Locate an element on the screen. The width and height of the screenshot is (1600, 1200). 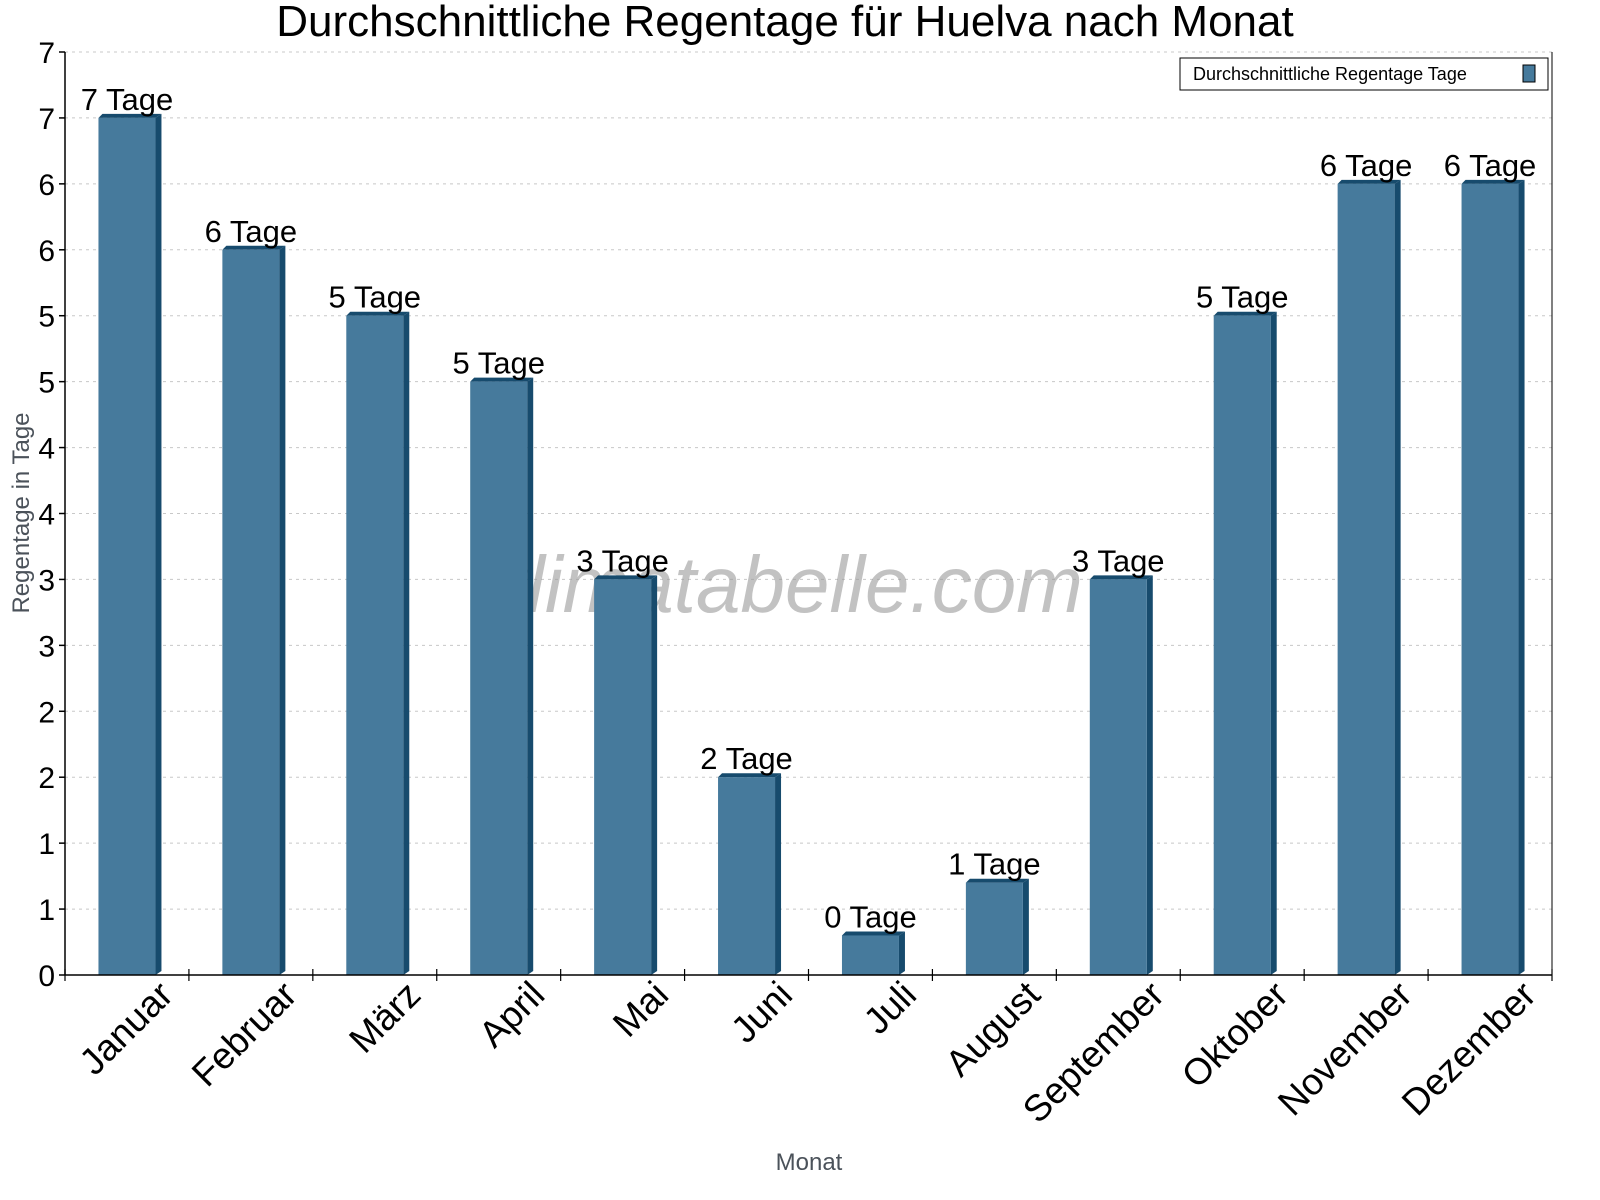
x-tick-label: August is located at coordinates (993, 1028).